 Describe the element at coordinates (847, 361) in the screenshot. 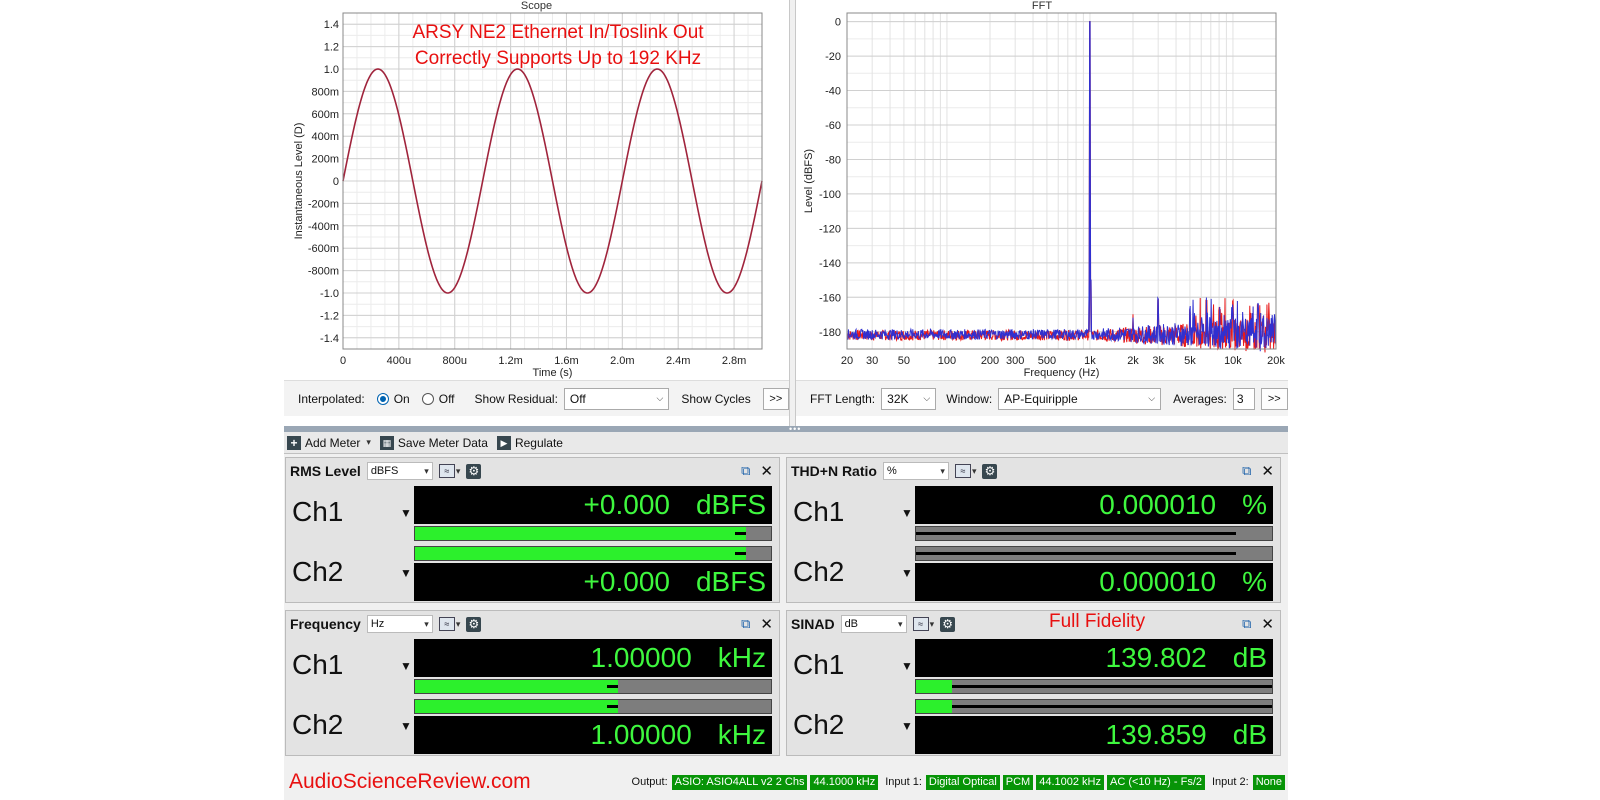

I see `fft-x-tick-label: 20` at that location.